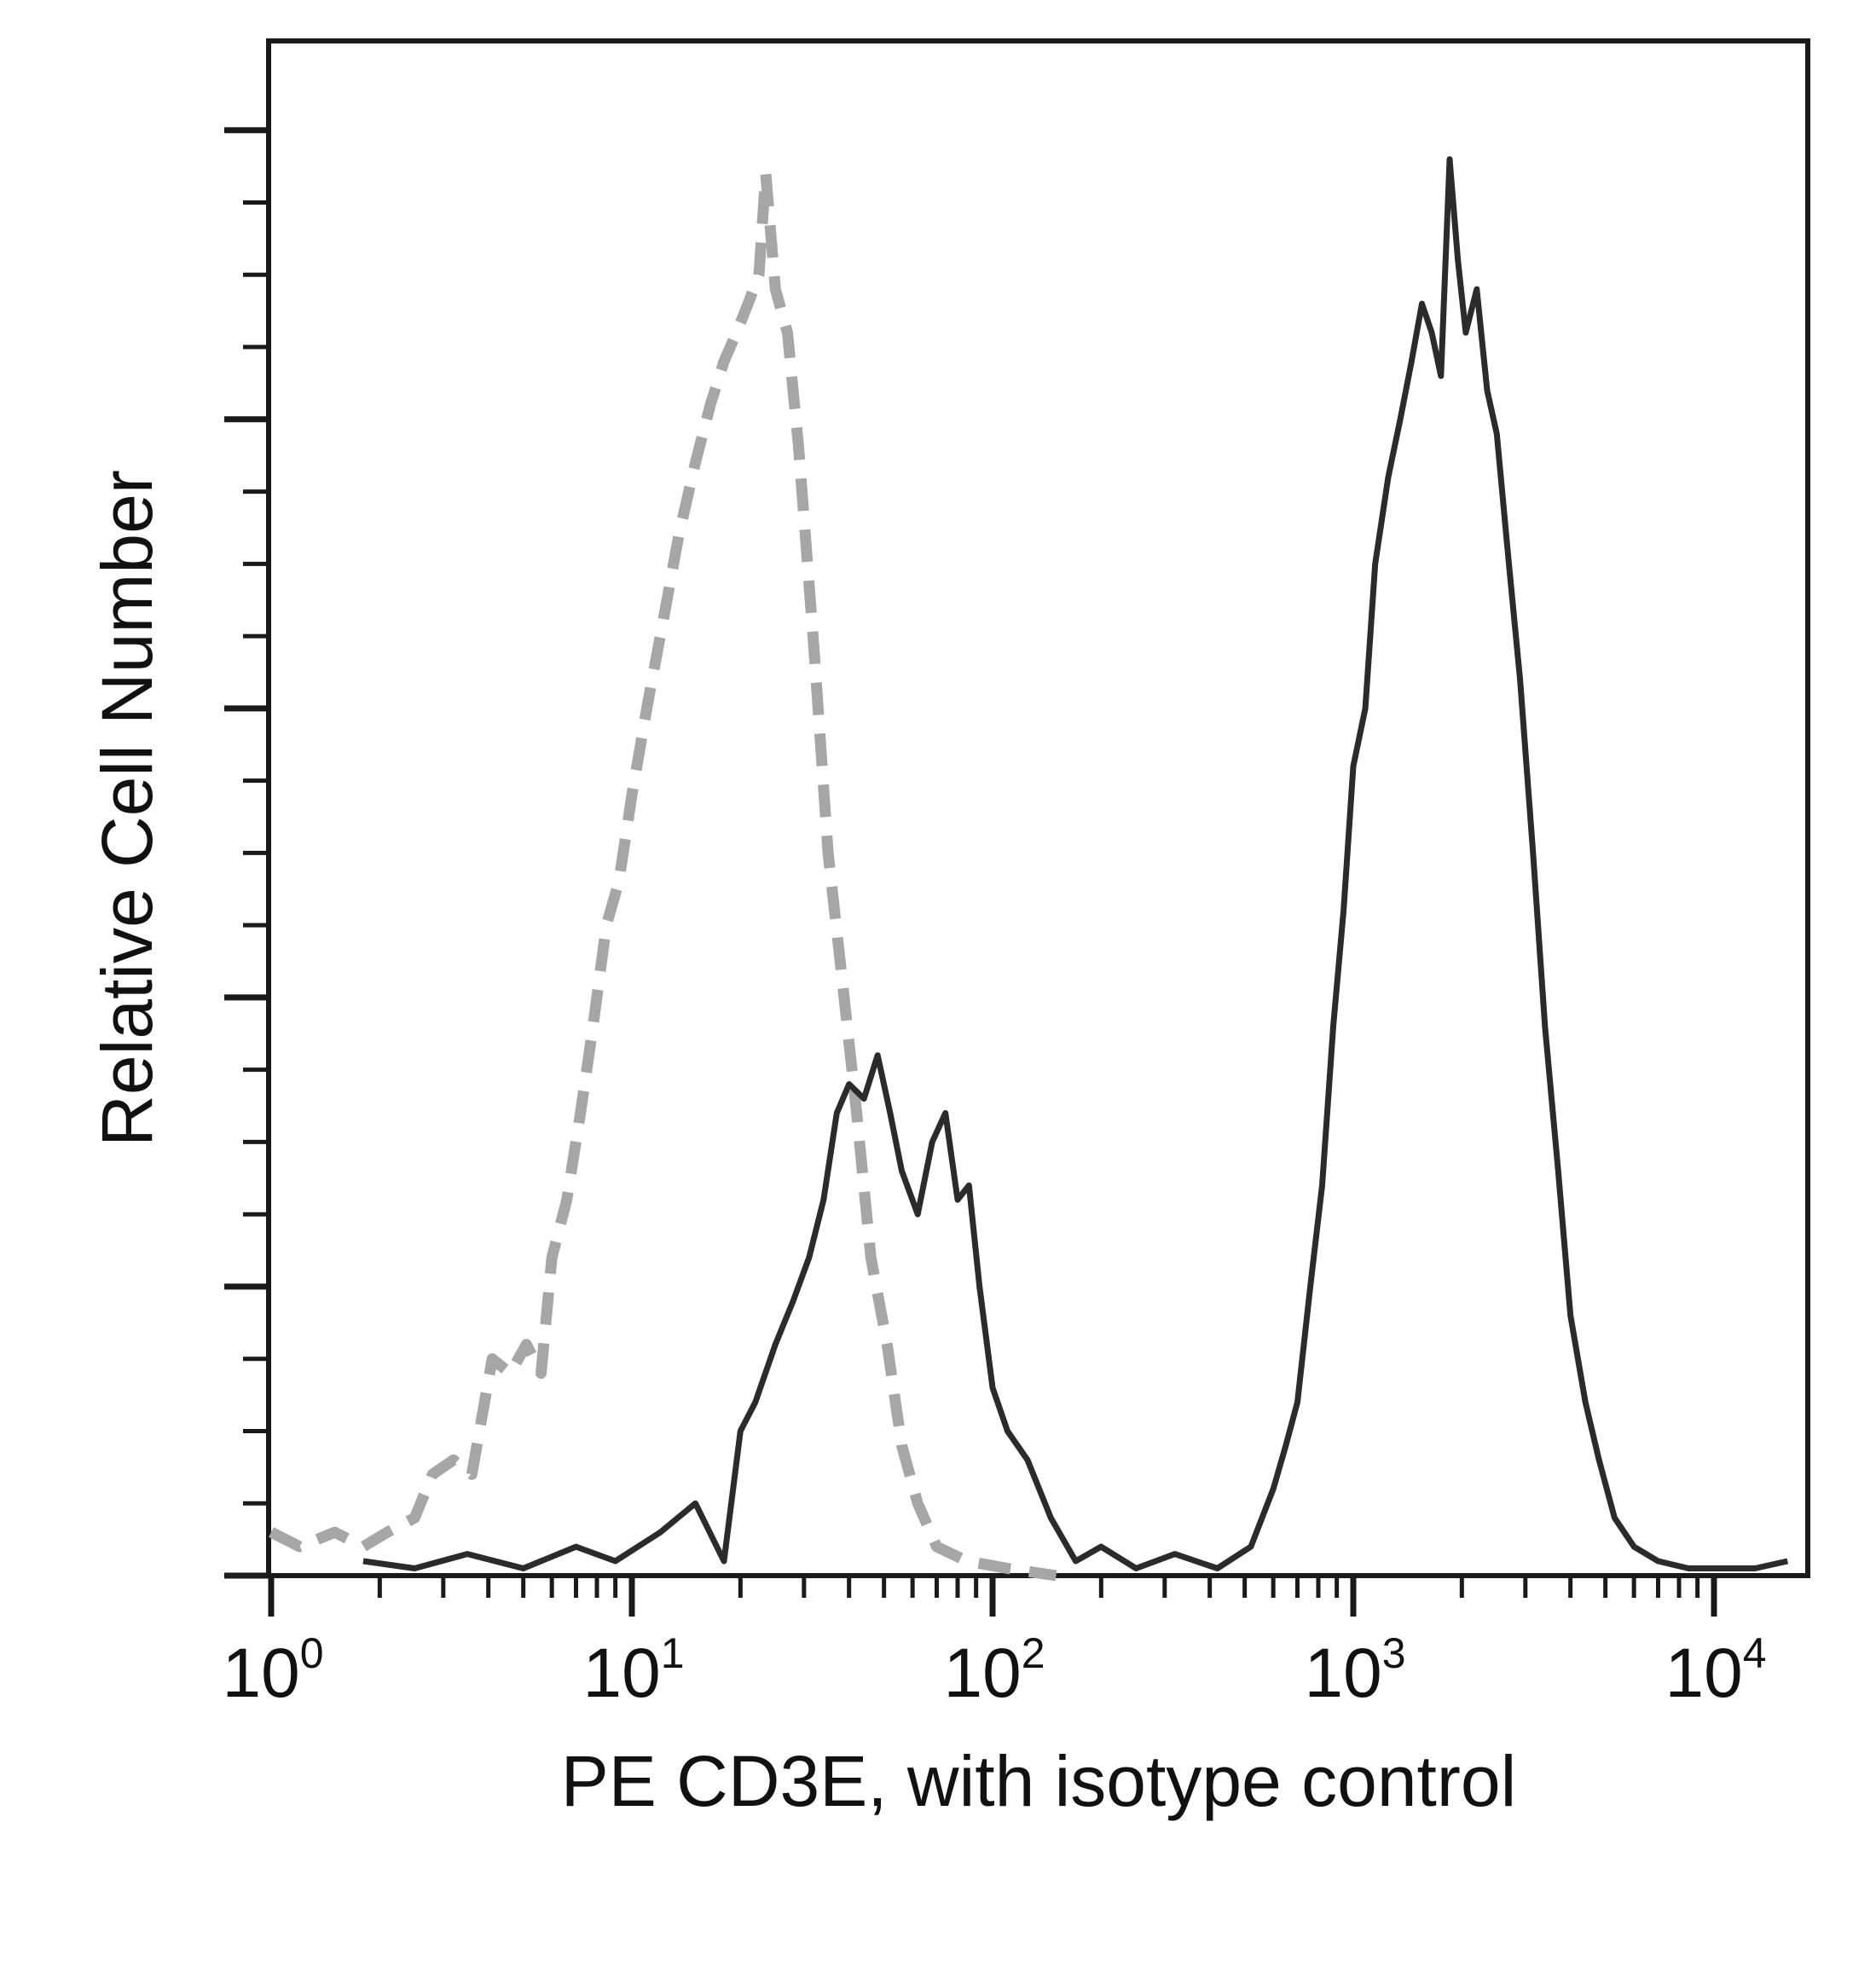 This screenshot has width=1876, height=1961. What do you see at coordinates (1034, 1653) in the screenshot?
I see `x-tick-label-exponent: 2` at bounding box center [1034, 1653].